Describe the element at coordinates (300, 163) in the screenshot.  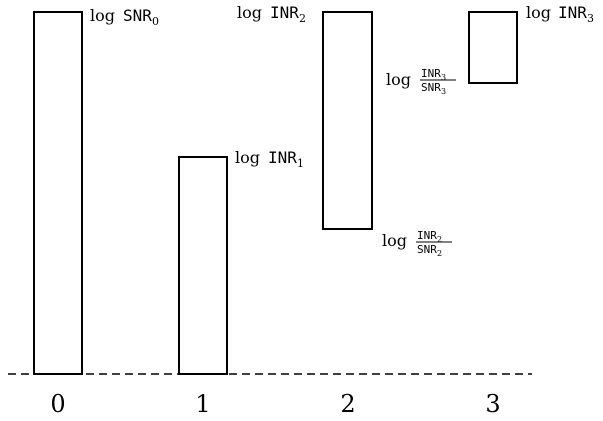
I see `subscript: 1` at that location.